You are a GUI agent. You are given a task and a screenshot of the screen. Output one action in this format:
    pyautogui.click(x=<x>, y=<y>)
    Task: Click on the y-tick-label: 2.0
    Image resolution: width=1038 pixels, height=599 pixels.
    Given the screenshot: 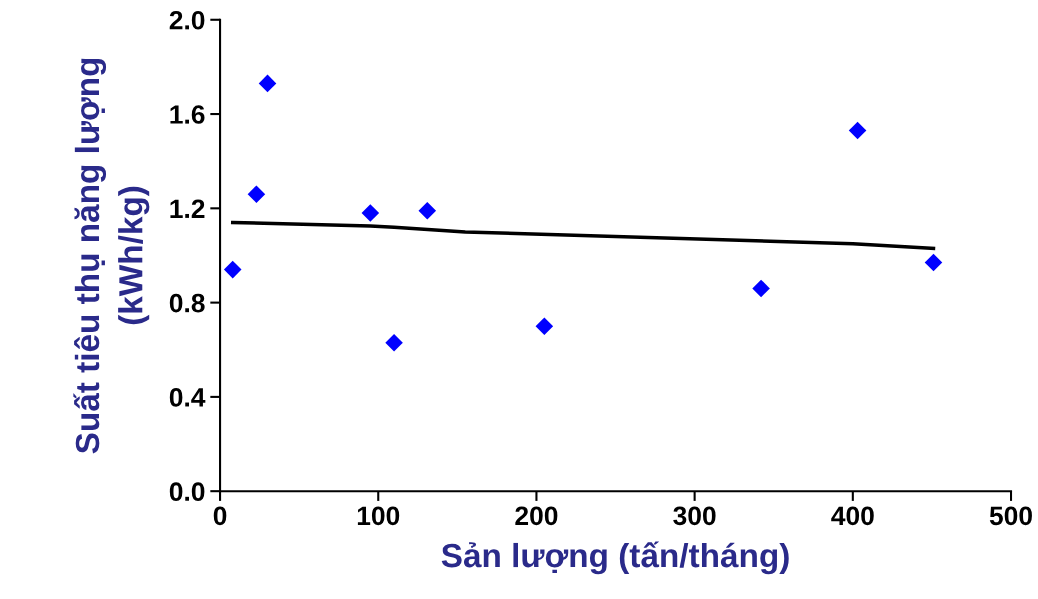 What is the action you would take?
    pyautogui.click(x=187, y=20)
    